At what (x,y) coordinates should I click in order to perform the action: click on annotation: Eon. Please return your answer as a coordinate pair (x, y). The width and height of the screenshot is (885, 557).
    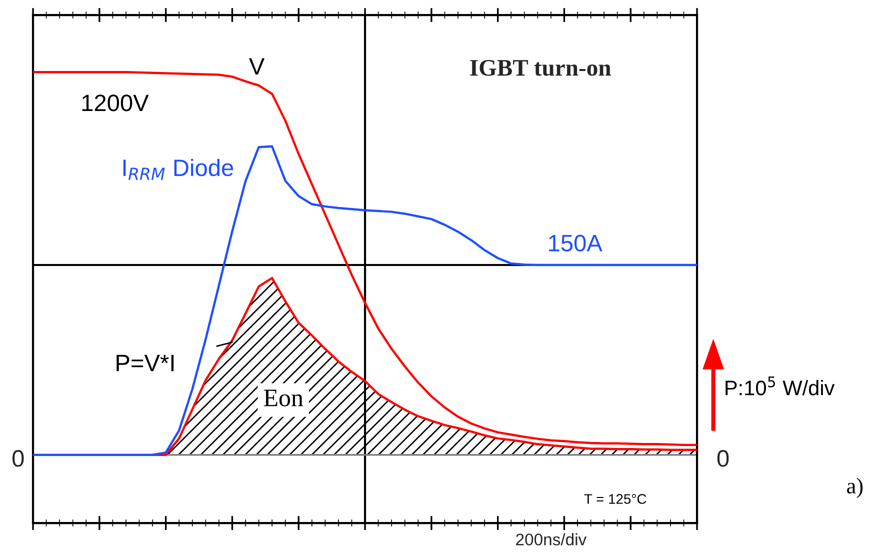
    Looking at the image, I should click on (284, 398).